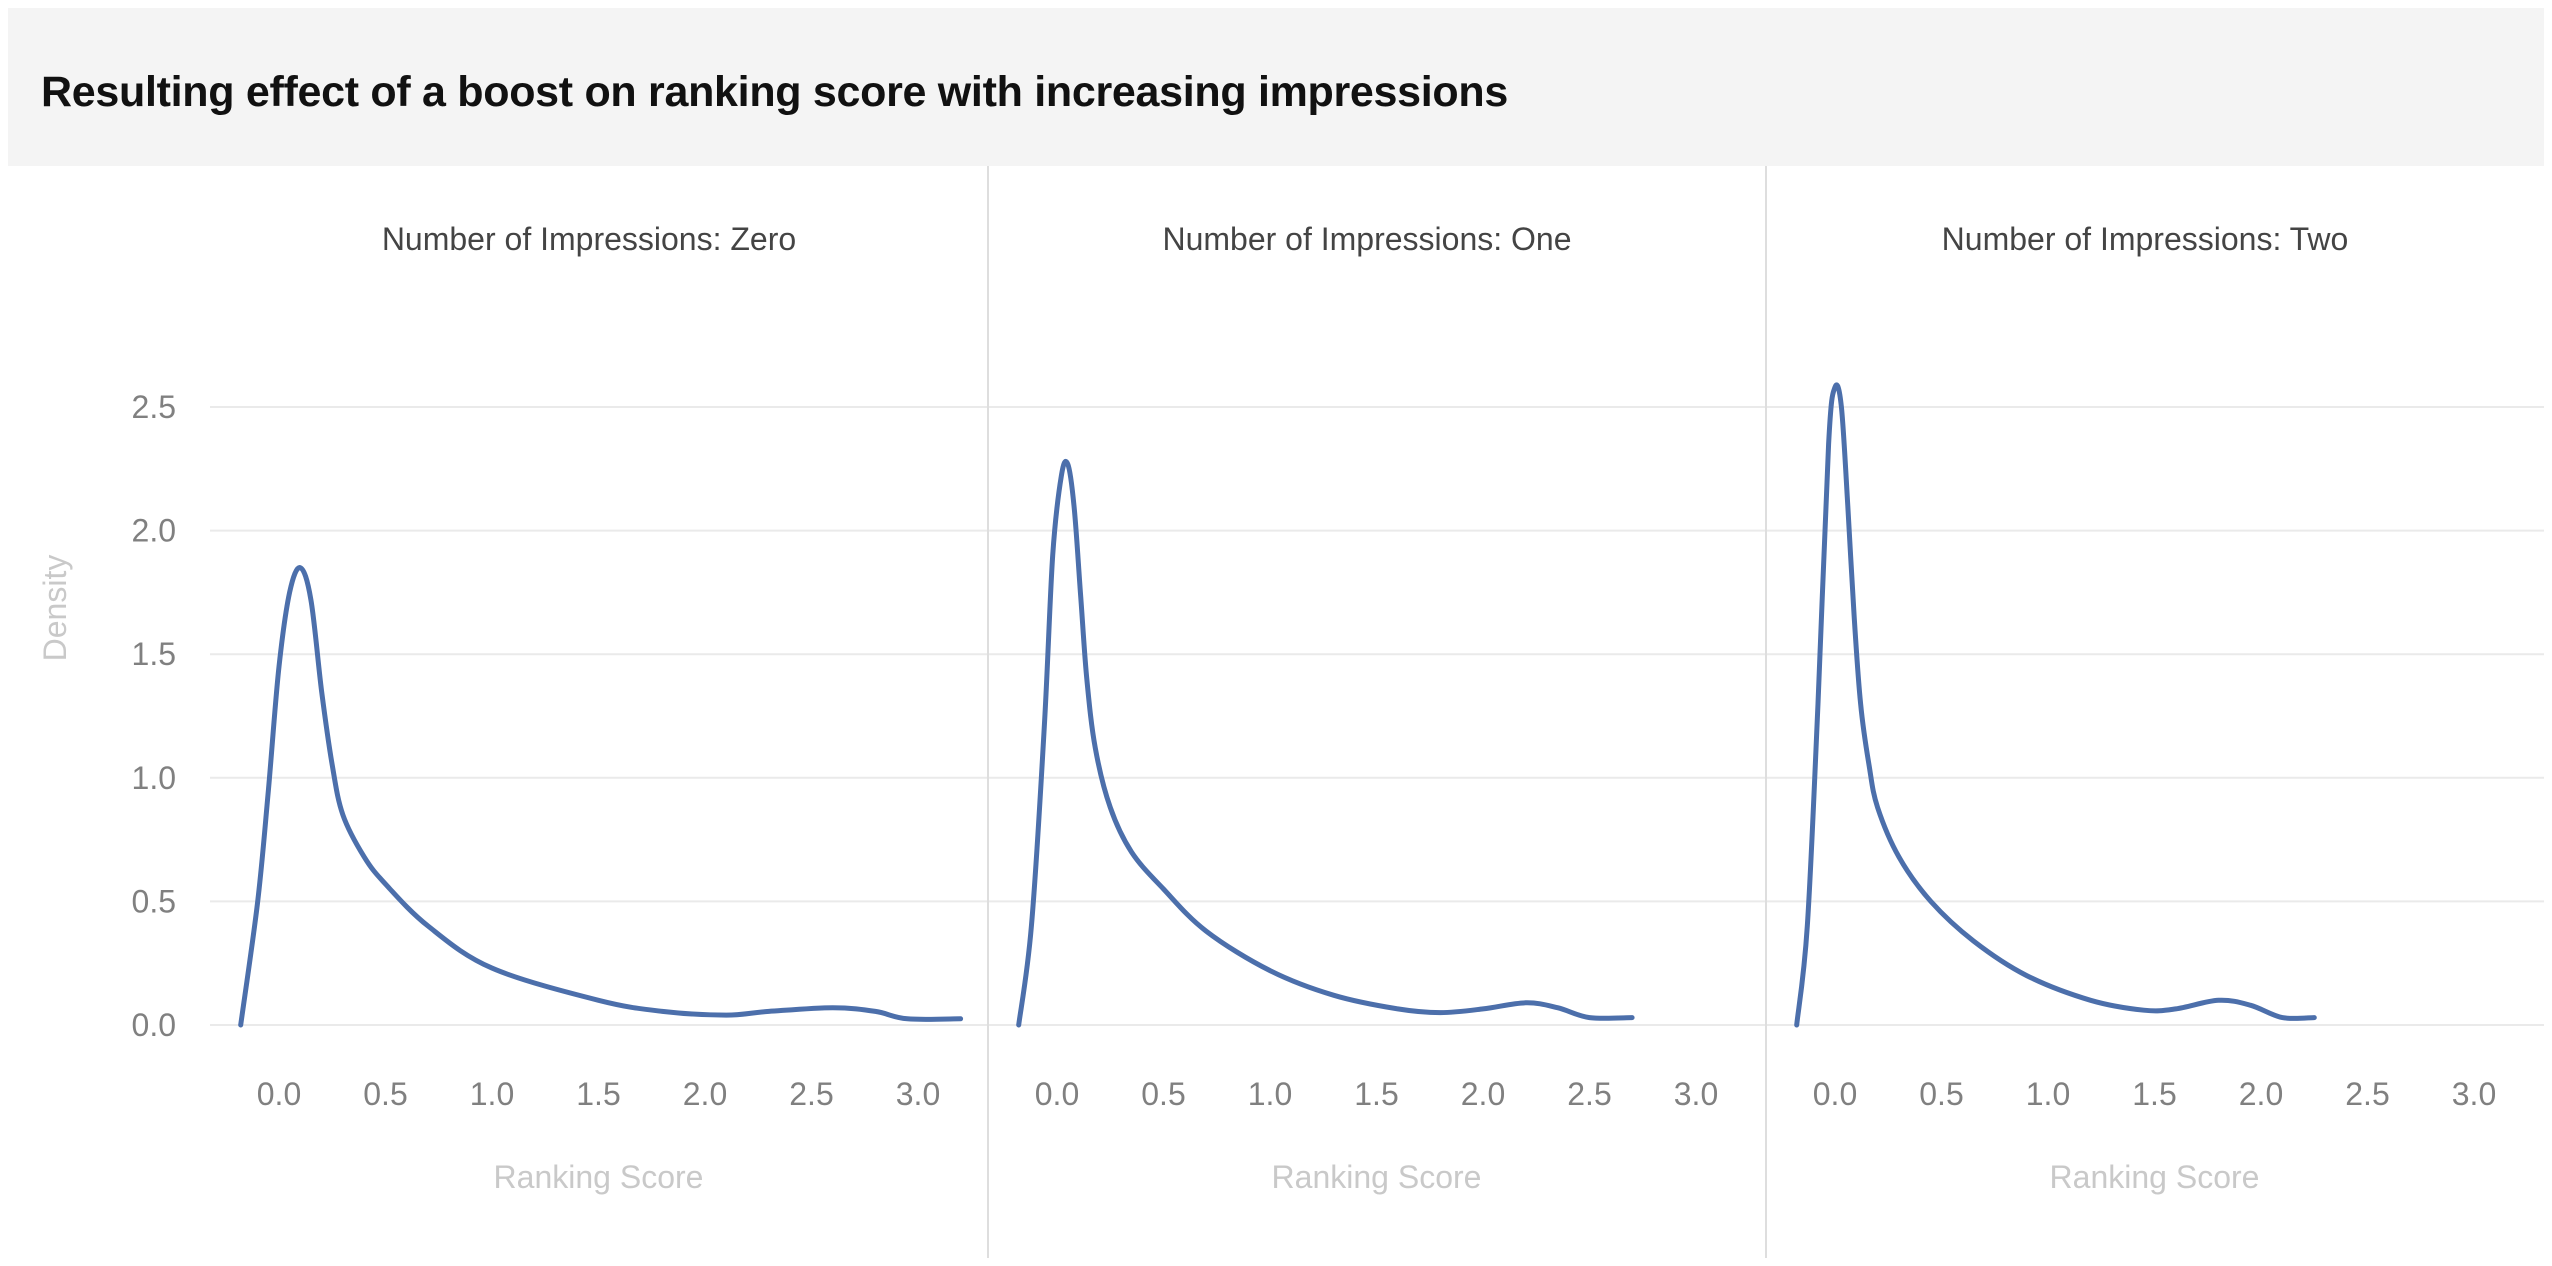 This screenshot has height=1266, width=2552. I want to click on facet-title: Number of Impressions: Two, so click(2145, 239).